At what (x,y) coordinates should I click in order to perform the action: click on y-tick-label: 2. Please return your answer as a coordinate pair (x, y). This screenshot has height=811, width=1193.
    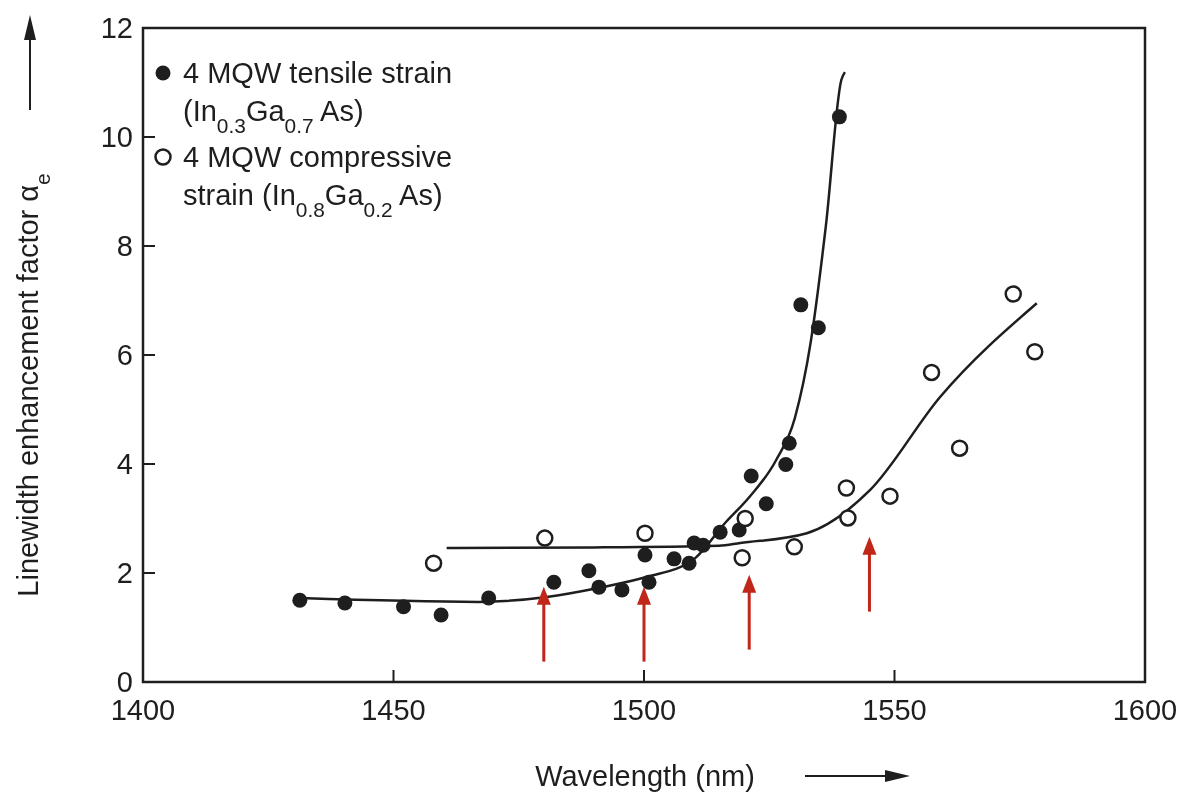
    Looking at the image, I should click on (124, 573).